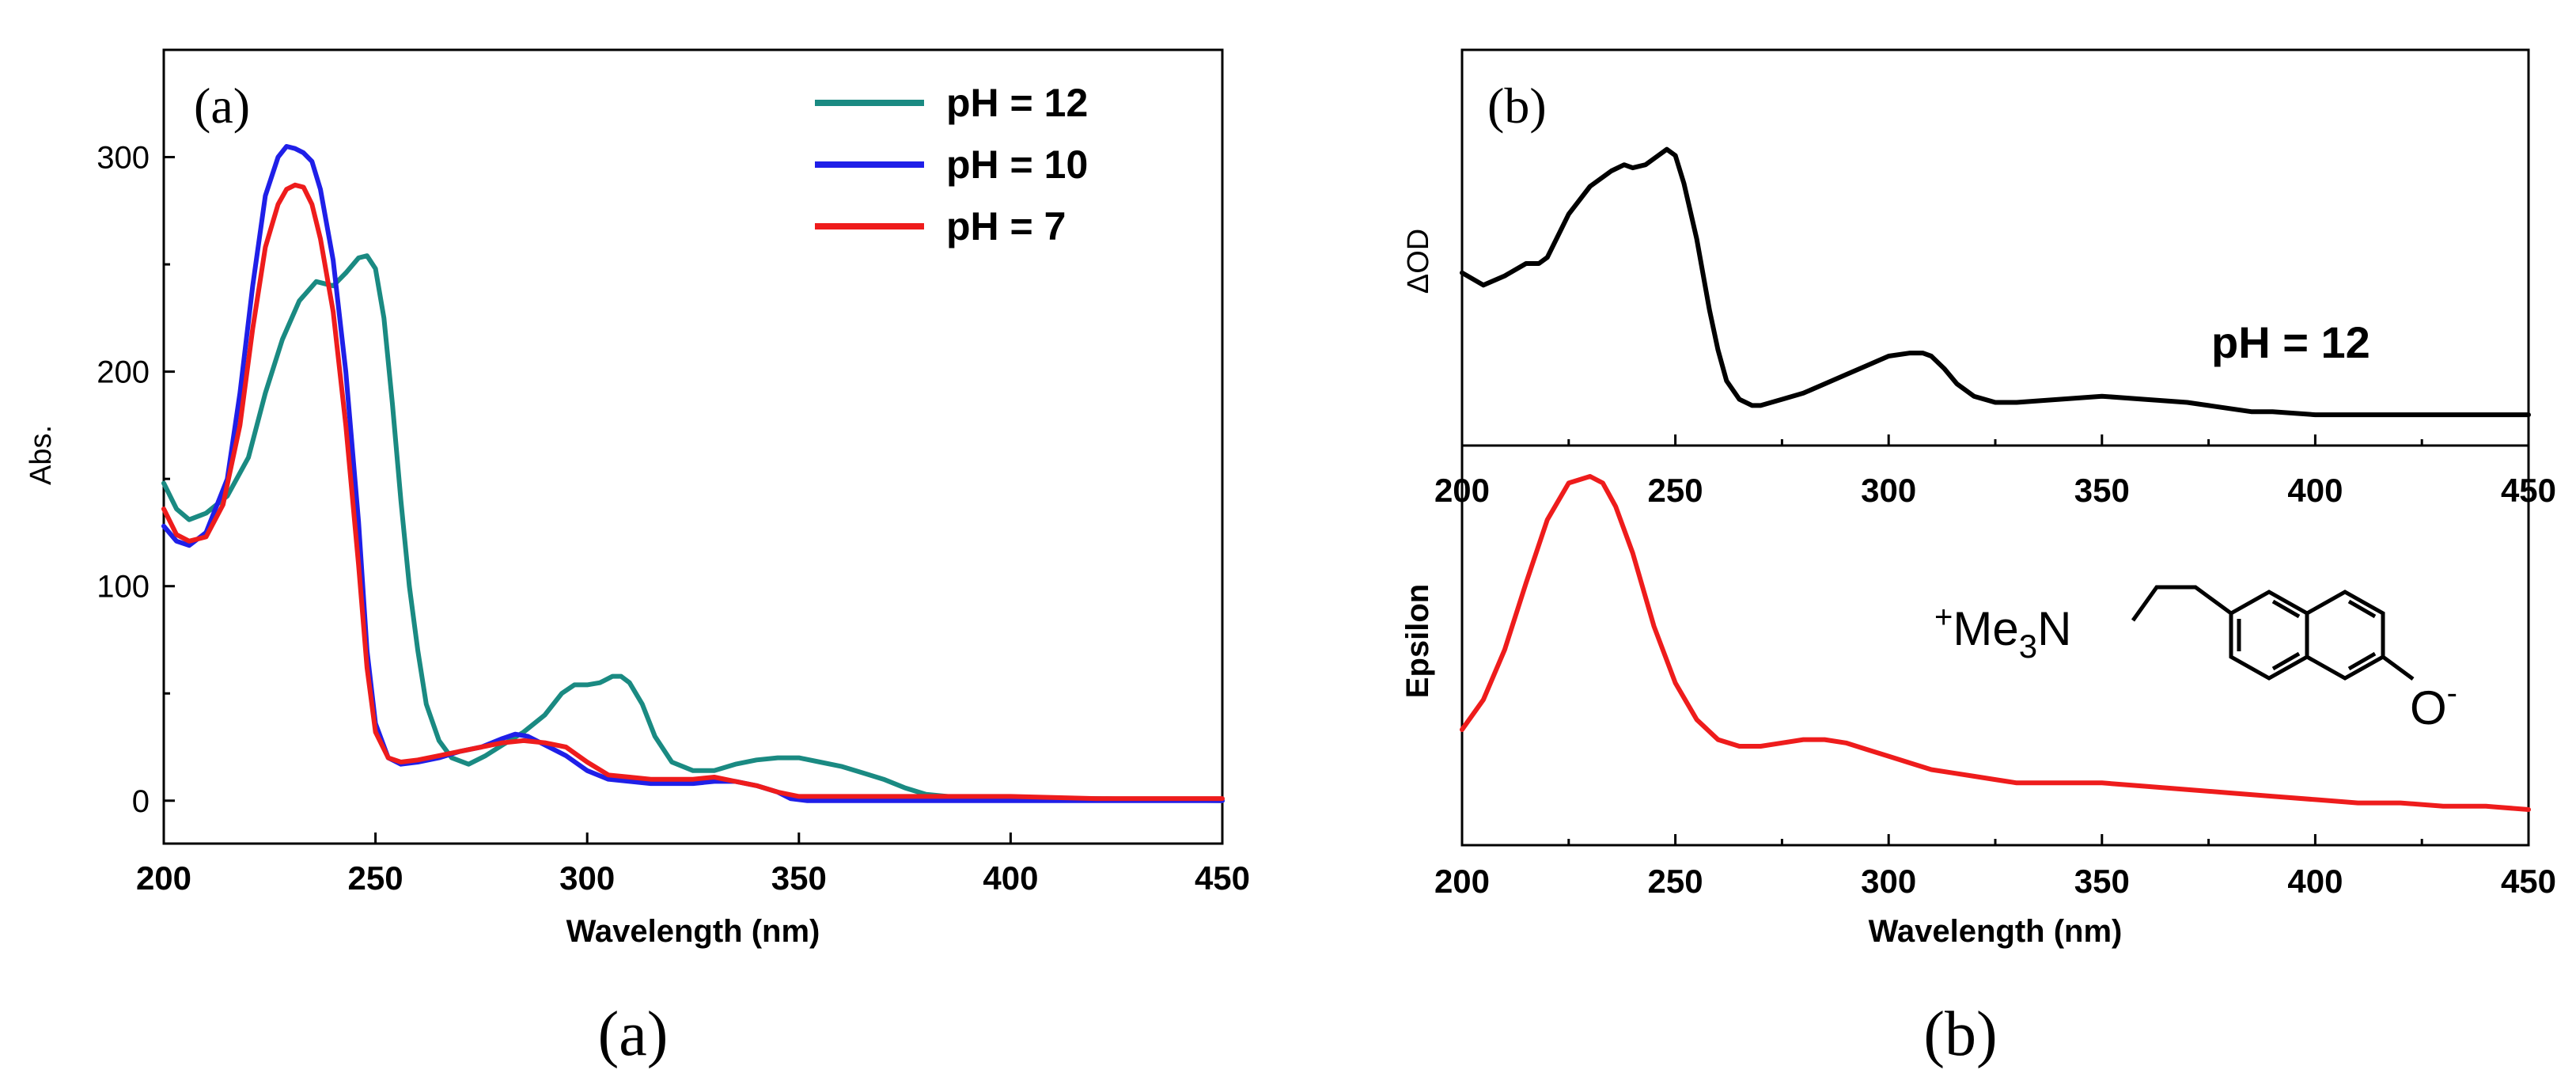 Image resolution: width=2576 pixels, height=1081 pixels. Describe the element at coordinates (141, 801) in the screenshot. I see `panel-a-y-tick-label: 0` at that location.